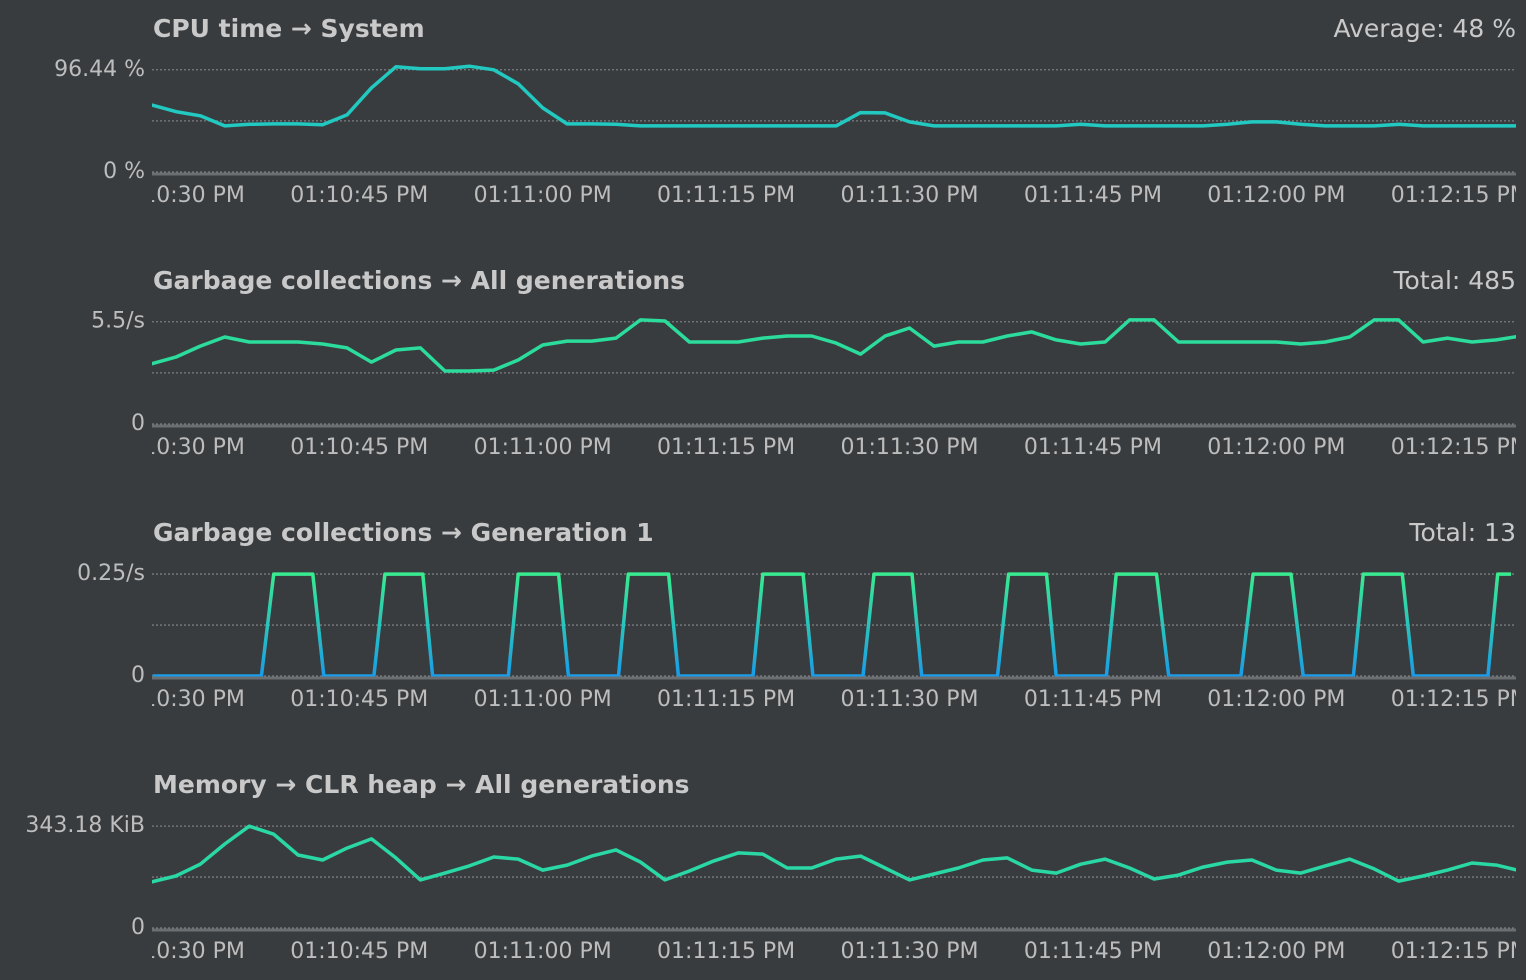 This screenshot has width=1526, height=980. I want to click on y-tick-label: 343.18 KiB, so click(85, 825).